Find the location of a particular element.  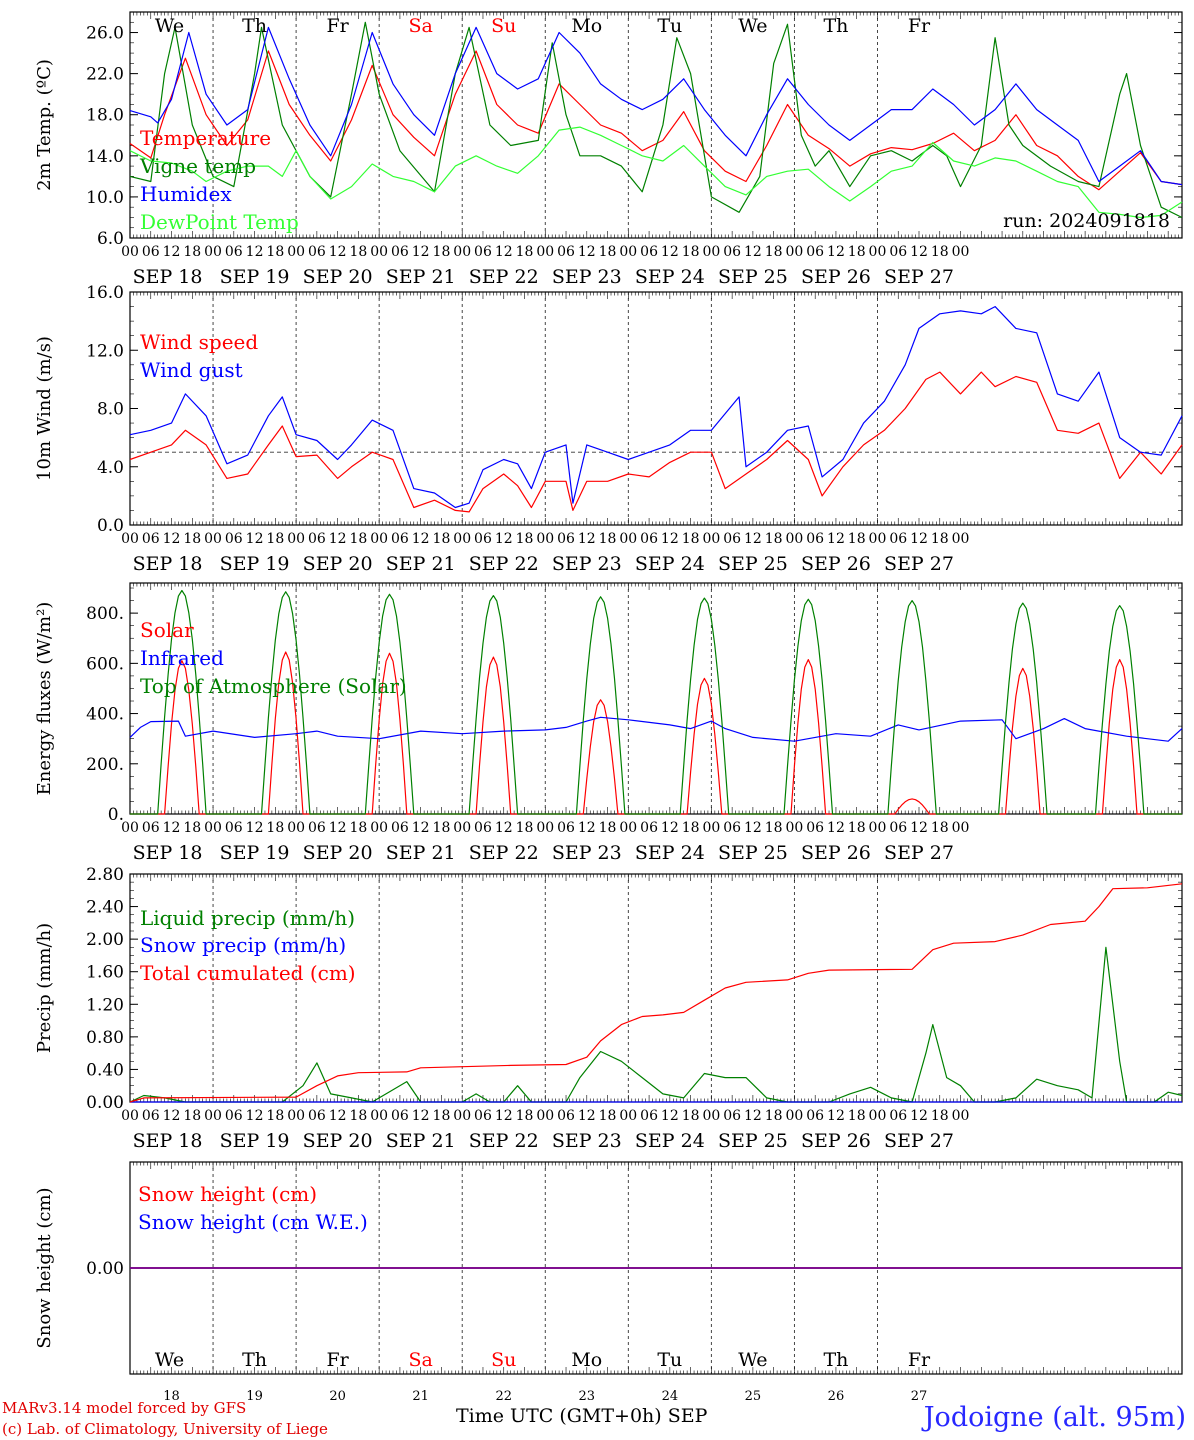

y-tick-label: 1.60 is located at coordinates (105, 973).